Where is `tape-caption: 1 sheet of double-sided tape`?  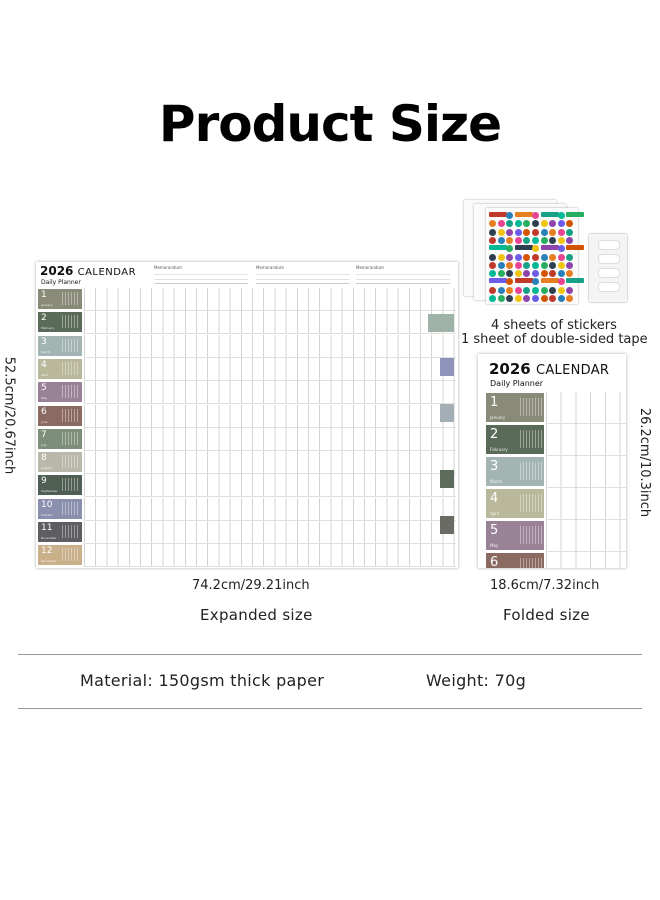 tape-caption: 1 sheet of double-sided tape is located at coordinates (554, 339).